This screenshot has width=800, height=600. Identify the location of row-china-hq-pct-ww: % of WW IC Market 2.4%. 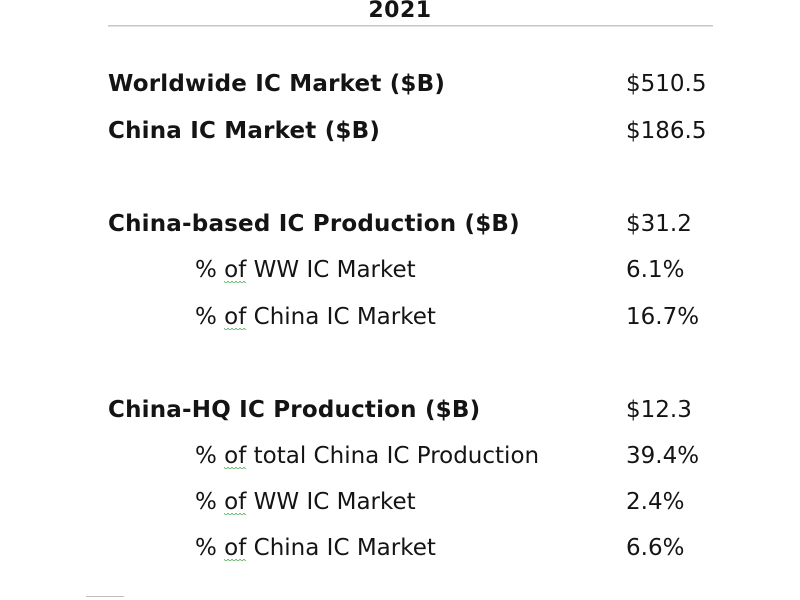
(400, 502).